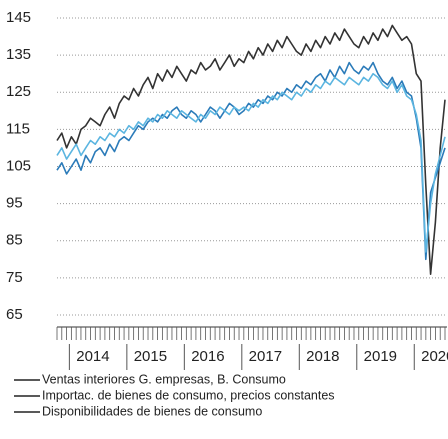 The height and width of the screenshot is (439, 448). What do you see at coordinates (14, 314) in the screenshot?
I see `y-tick-label: 65` at bounding box center [14, 314].